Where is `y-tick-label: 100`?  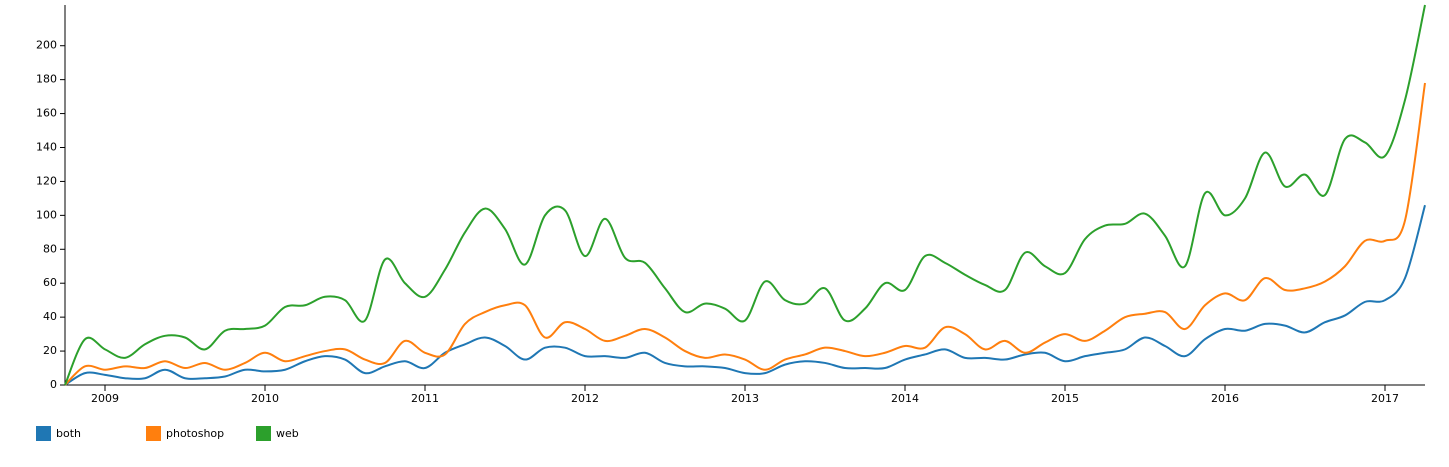
y-tick-label: 100 is located at coordinates (46, 214).